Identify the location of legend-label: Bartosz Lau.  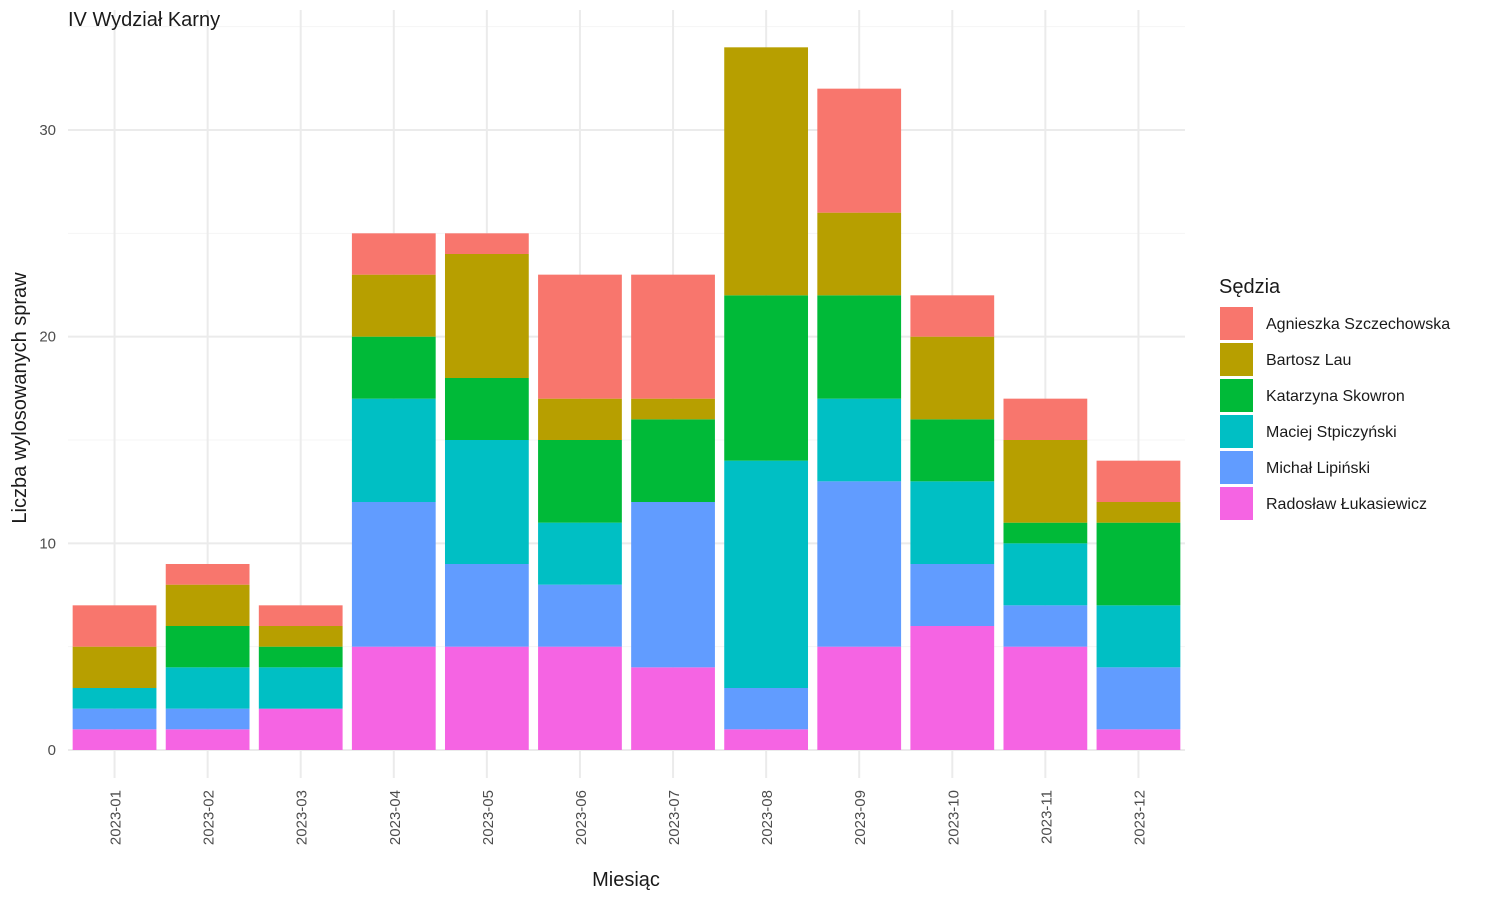
(1308, 360).